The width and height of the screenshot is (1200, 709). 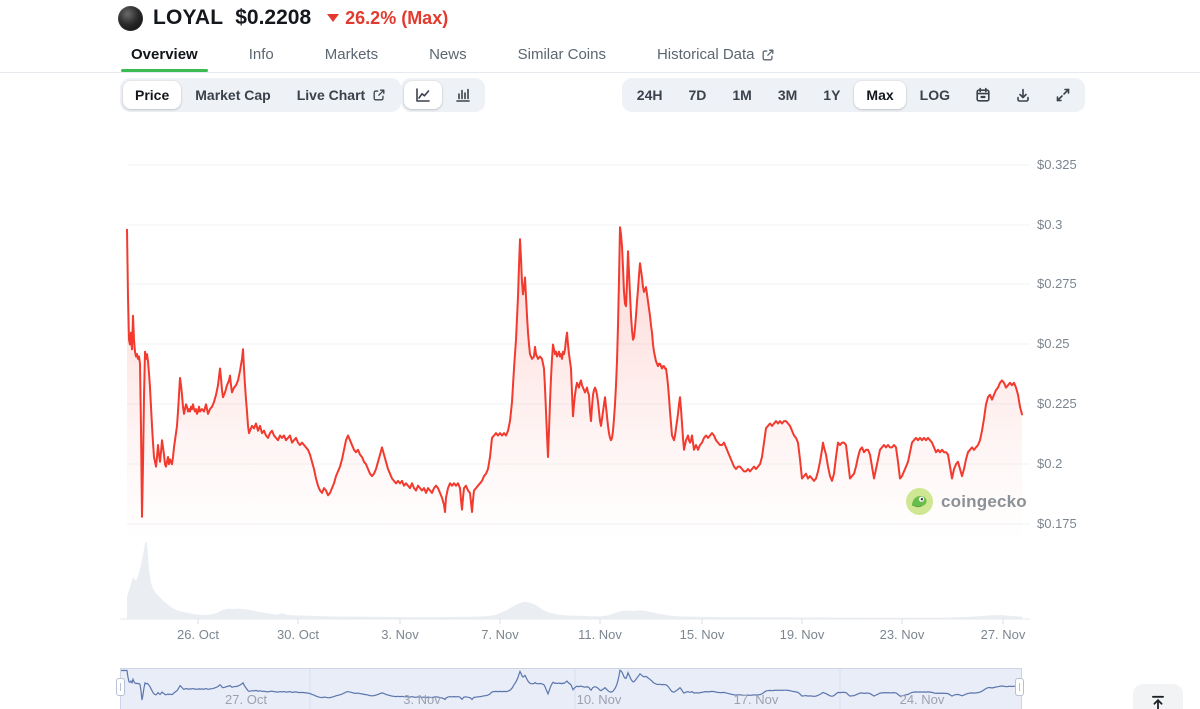 What do you see at coordinates (600, 72) in the screenshot?
I see `divider` at bounding box center [600, 72].